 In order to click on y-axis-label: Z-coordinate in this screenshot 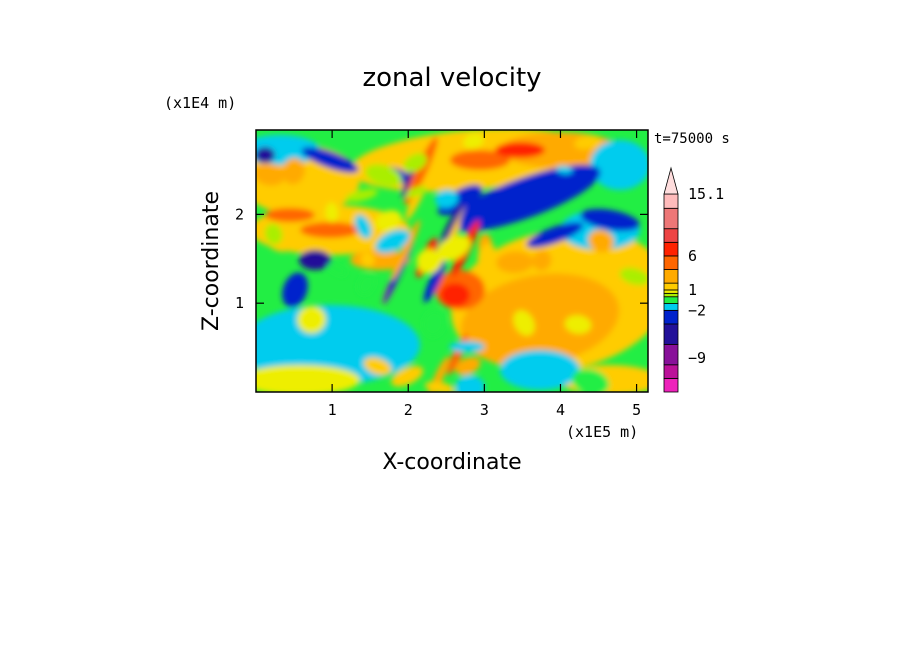, I will do `click(211, 261)`.